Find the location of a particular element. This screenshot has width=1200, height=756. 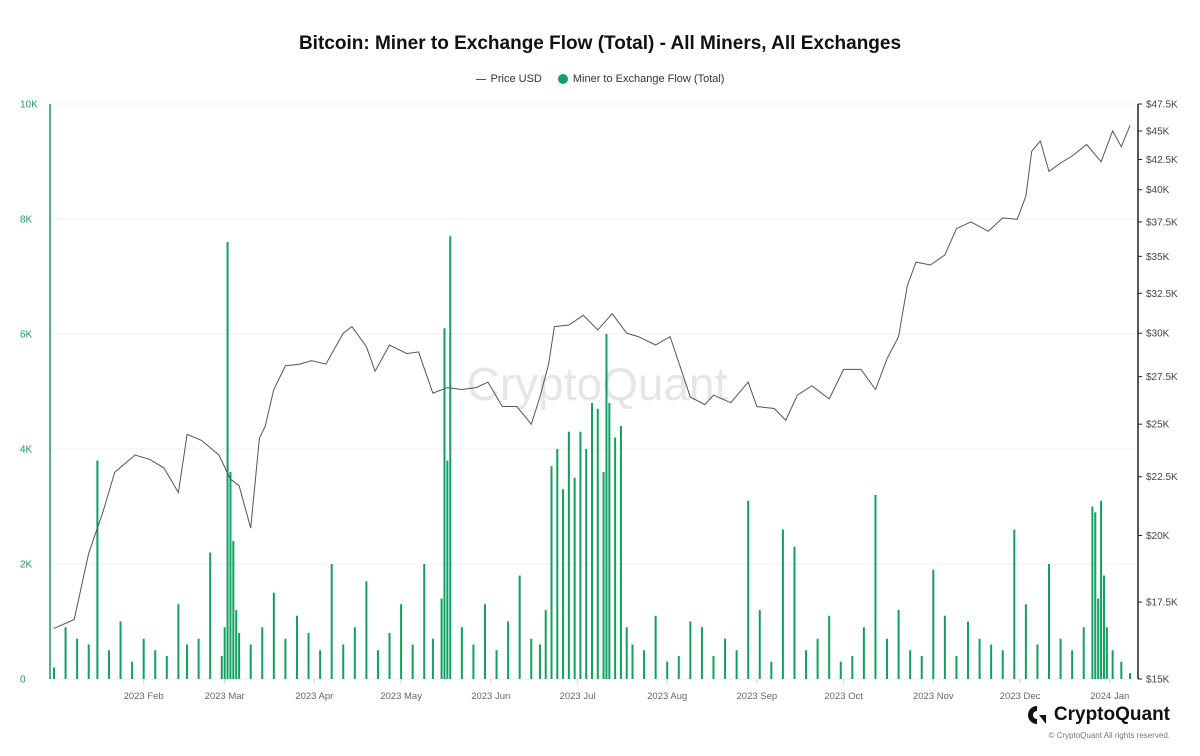

y-tick-right-label: $20K is located at coordinates (1158, 536).